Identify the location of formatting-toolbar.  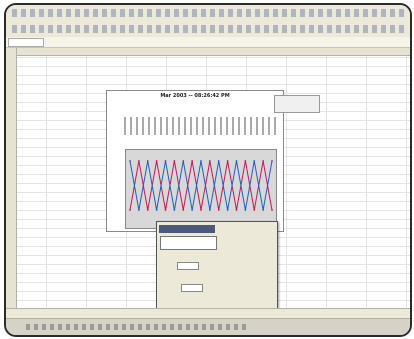
(208, 29).